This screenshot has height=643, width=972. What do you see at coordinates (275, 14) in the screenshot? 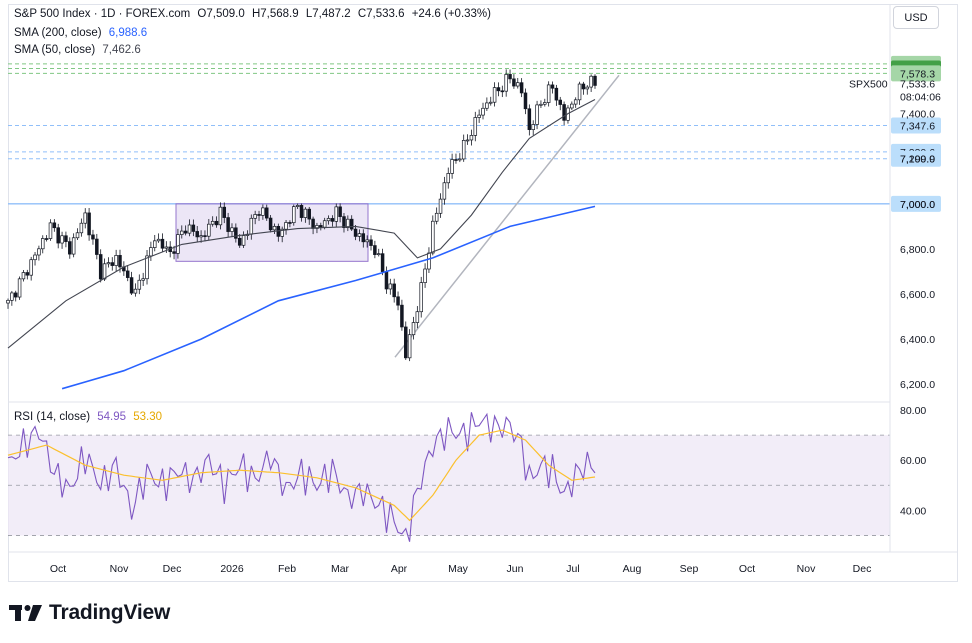
I see `ohlc-high: H7,568.9` at bounding box center [275, 14].